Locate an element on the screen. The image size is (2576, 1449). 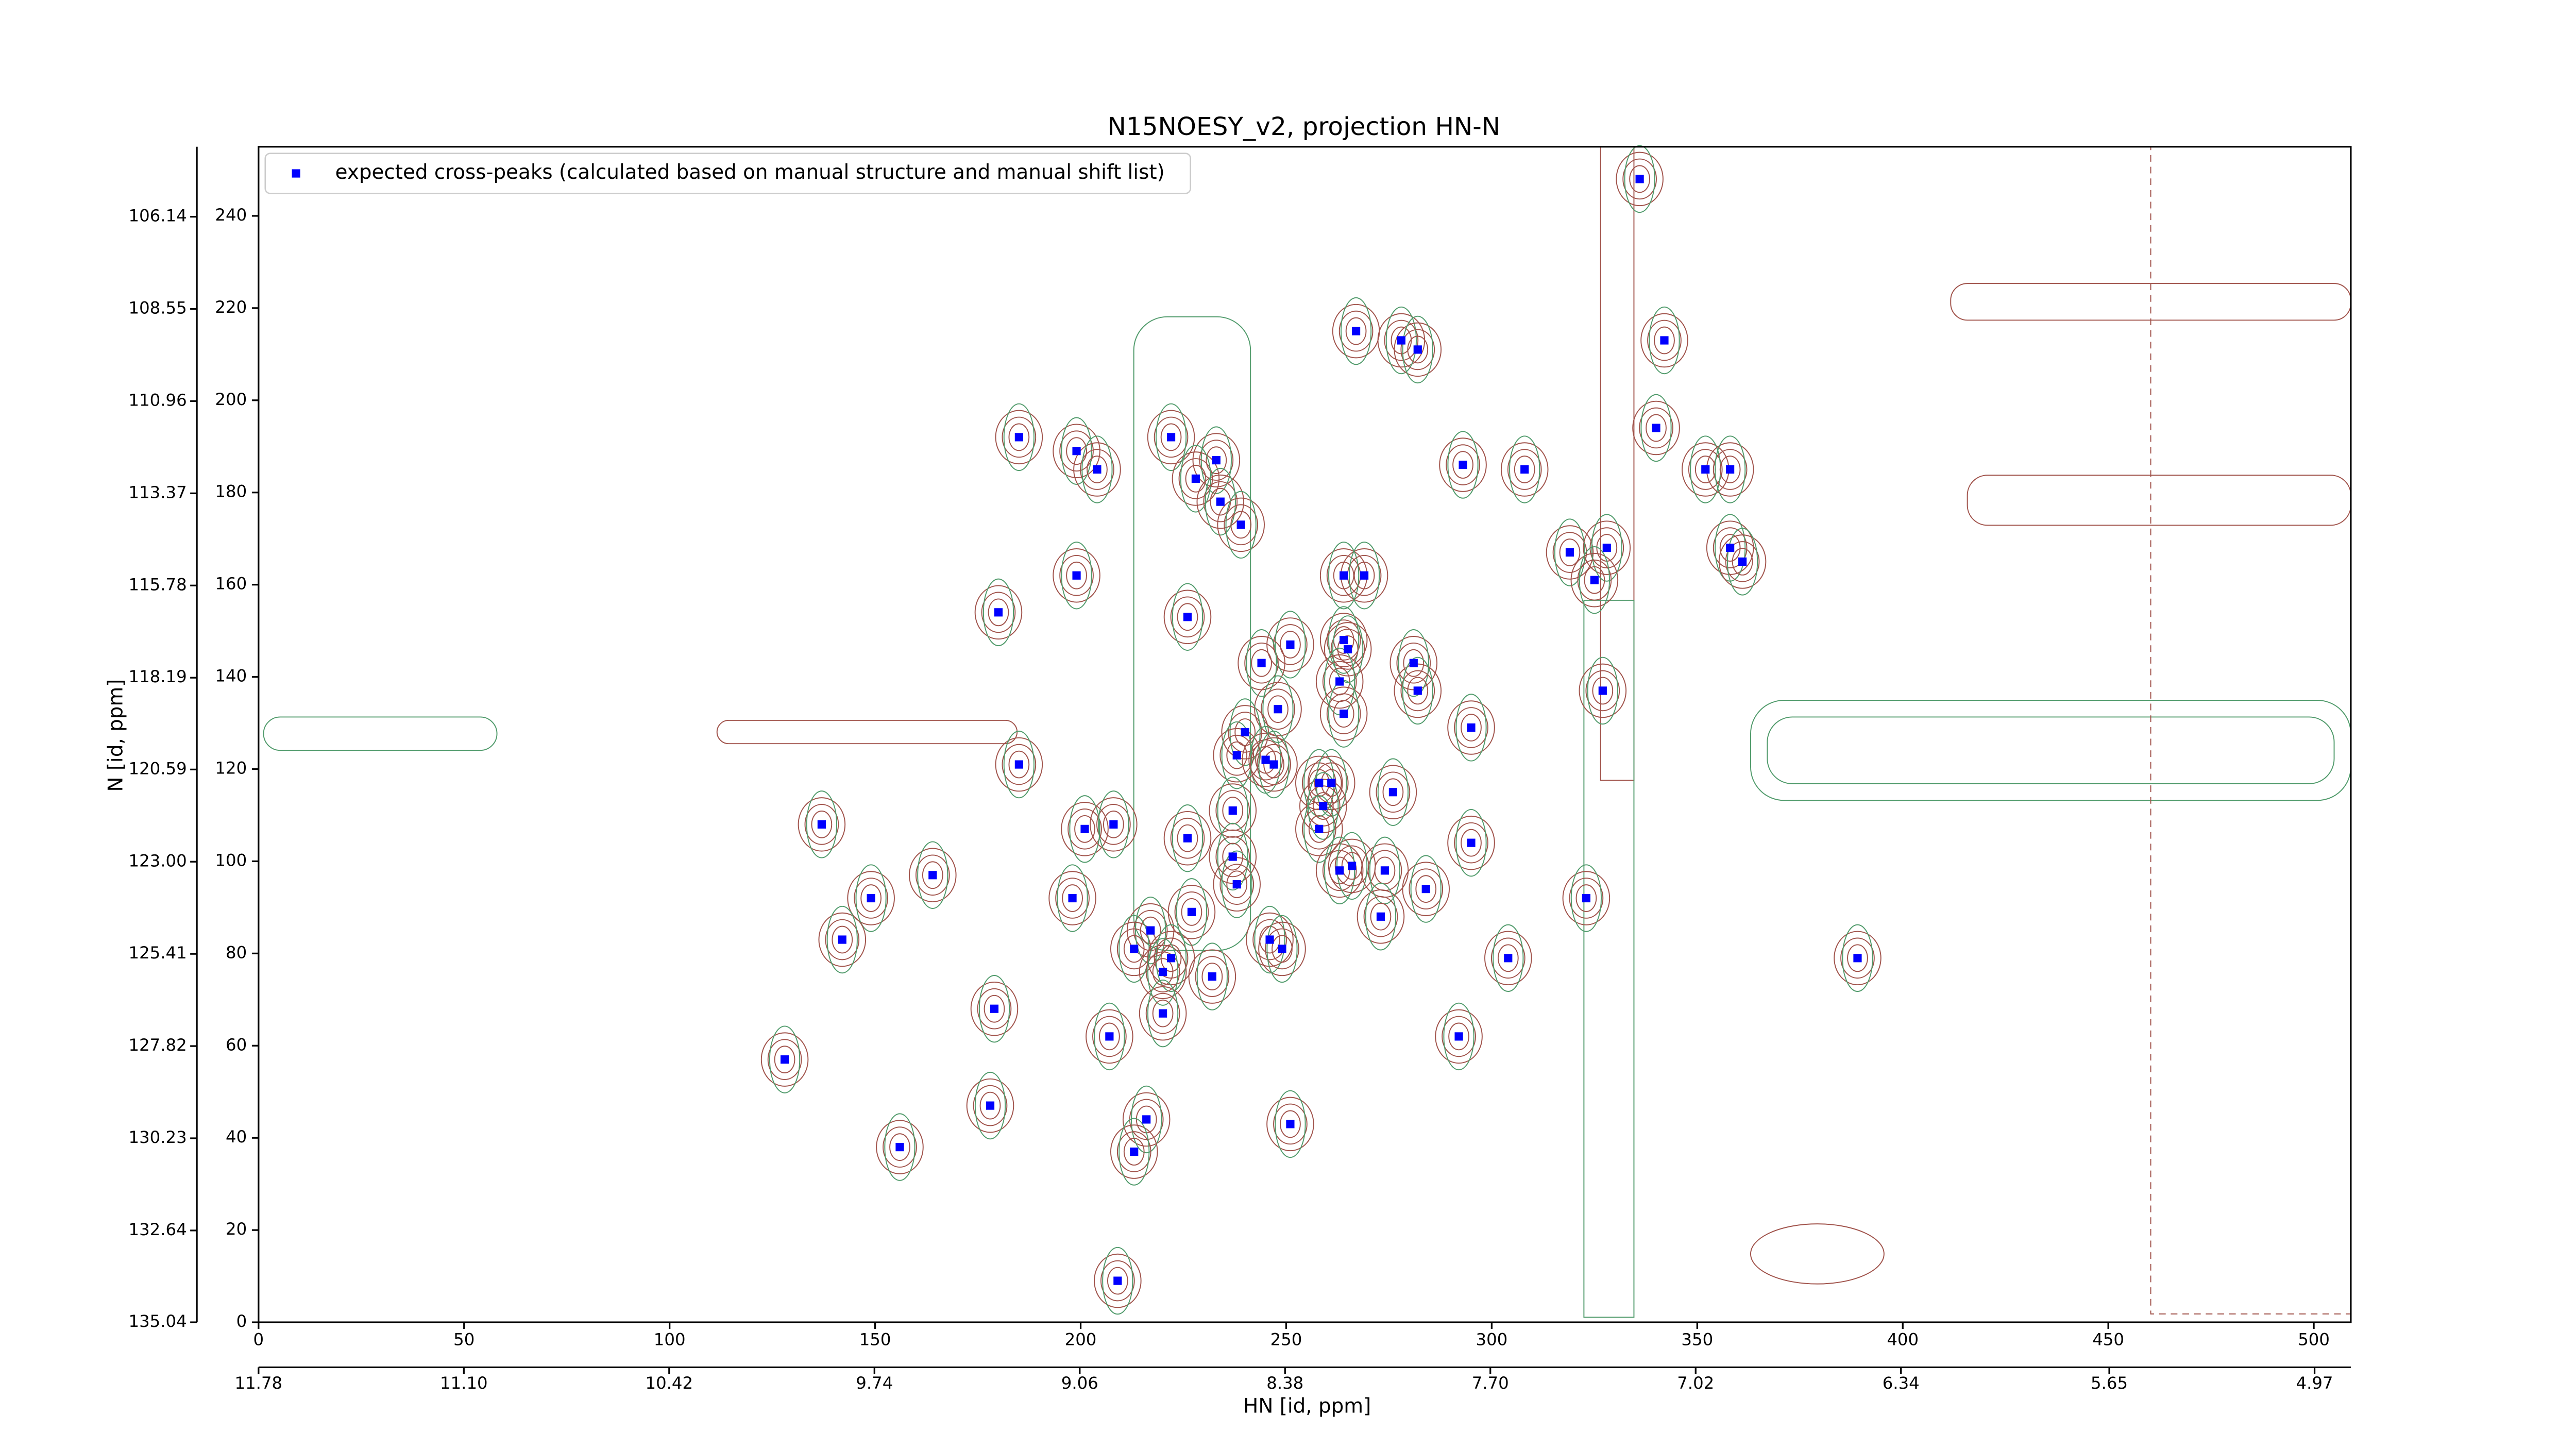
y2-tick-label: 123.00 is located at coordinates (158, 860).